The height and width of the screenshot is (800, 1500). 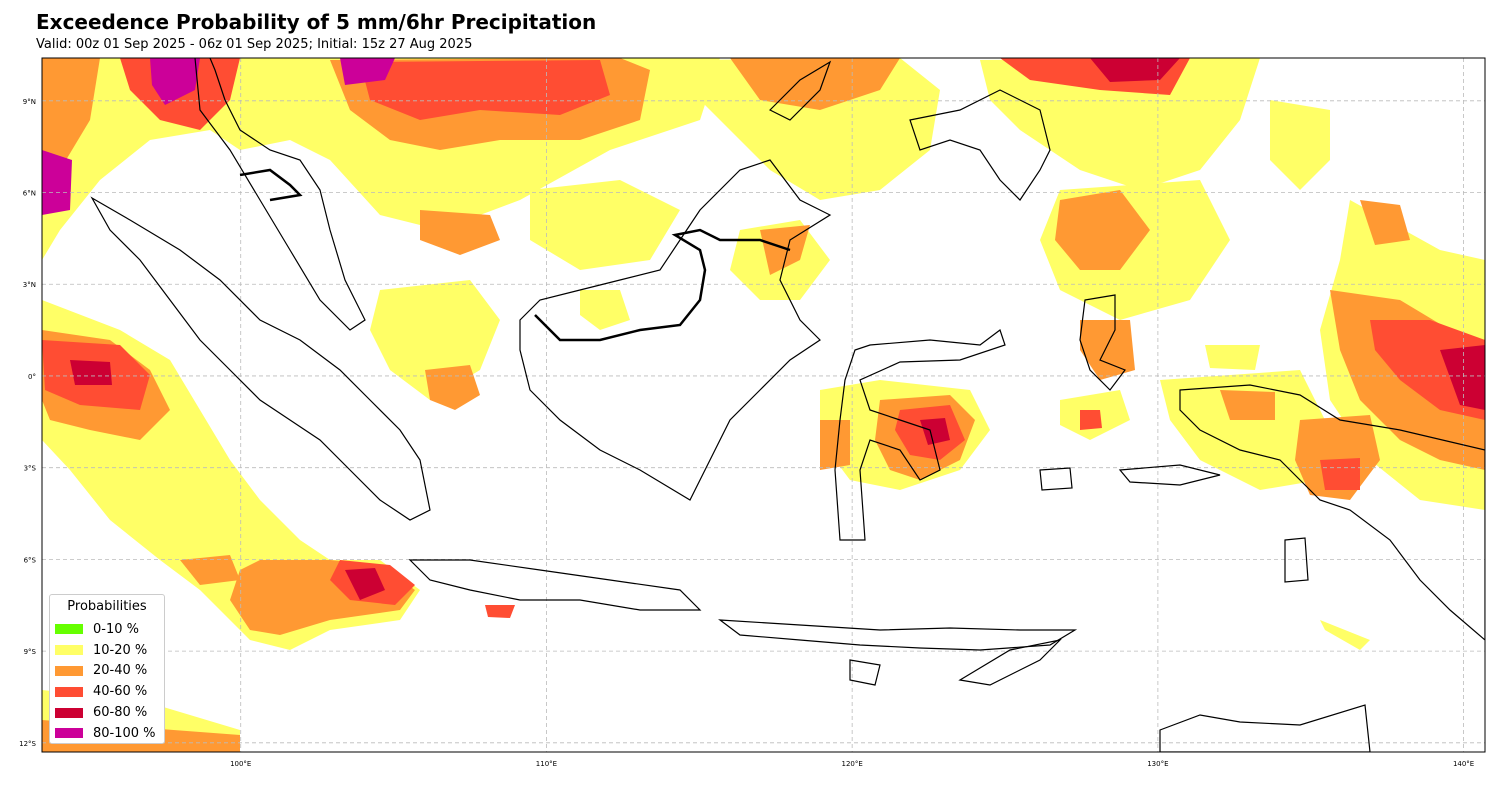 What do you see at coordinates (1102, 342) in the screenshot?
I see `halmahera-coastline` at bounding box center [1102, 342].